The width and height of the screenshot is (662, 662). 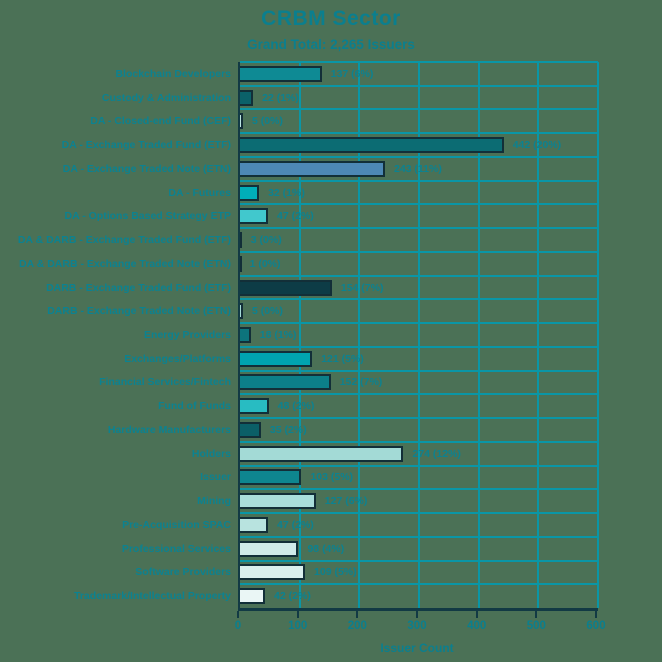 What do you see at coordinates (352, 73) in the screenshot?
I see `value-label-blockchain-developers: 137 (6%)` at bounding box center [352, 73].